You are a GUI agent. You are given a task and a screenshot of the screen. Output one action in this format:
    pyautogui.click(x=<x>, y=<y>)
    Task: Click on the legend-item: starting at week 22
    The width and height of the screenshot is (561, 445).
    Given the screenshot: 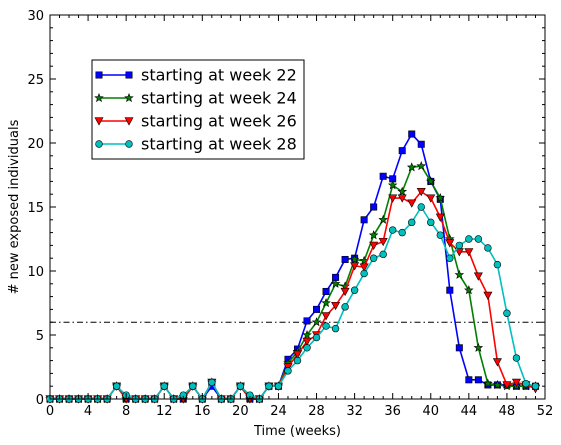 What is the action you would take?
    pyautogui.click(x=196, y=75)
    